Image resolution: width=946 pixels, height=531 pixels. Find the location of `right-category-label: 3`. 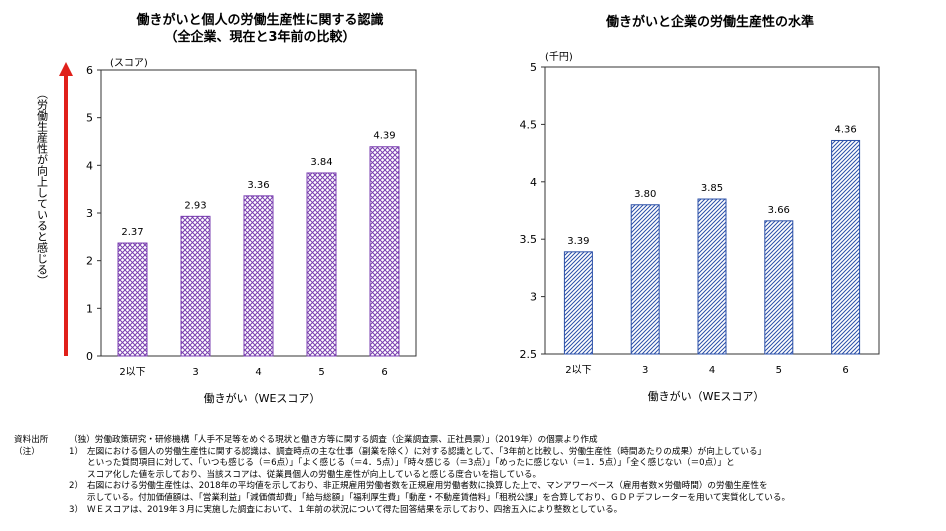

right-category-label: 3 is located at coordinates (645, 370).